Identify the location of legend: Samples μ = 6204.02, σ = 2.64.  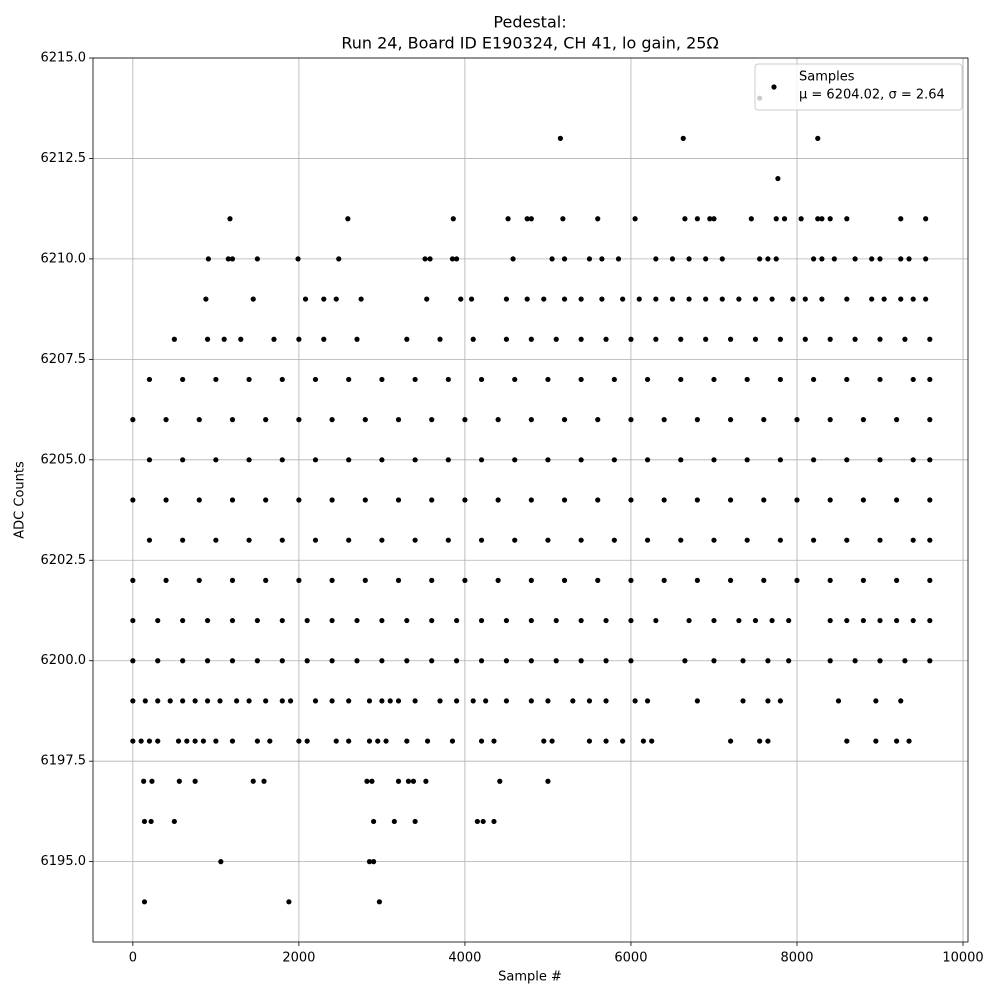
(858, 87).